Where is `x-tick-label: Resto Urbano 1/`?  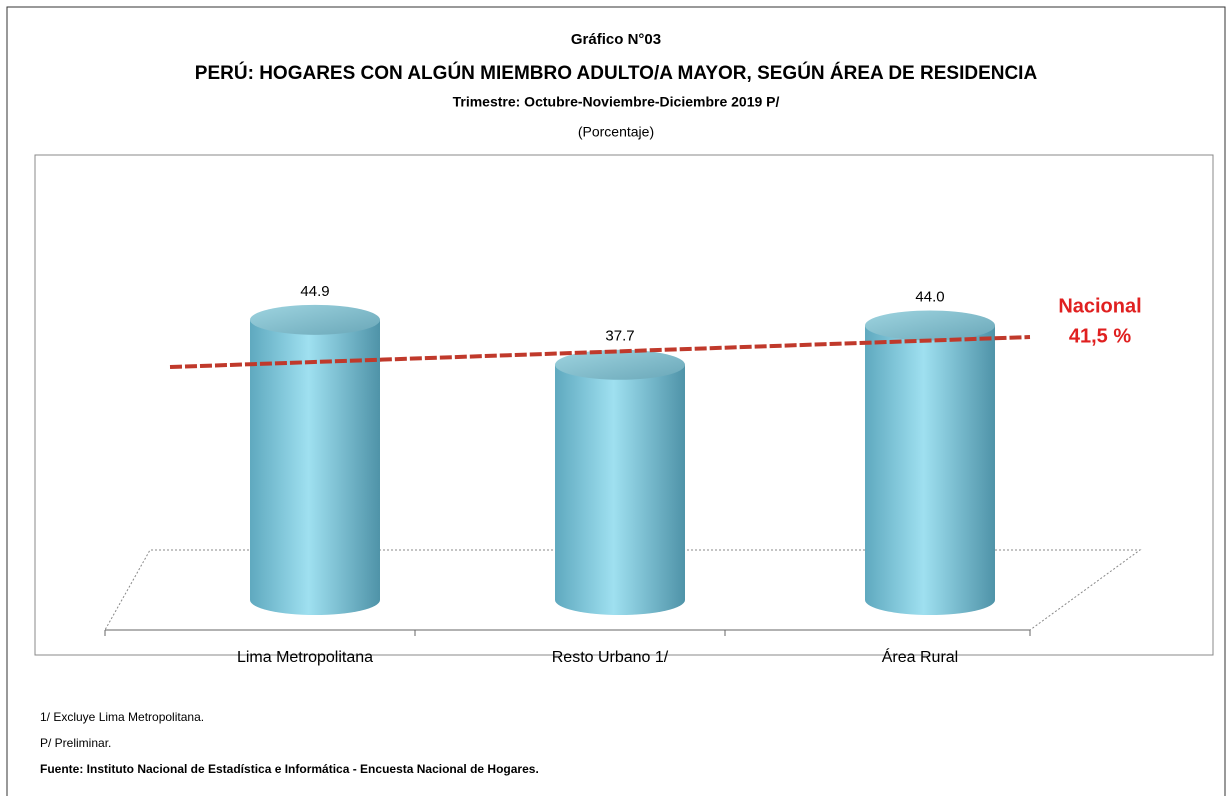
x-tick-label: Resto Urbano 1/ is located at coordinates (610, 657).